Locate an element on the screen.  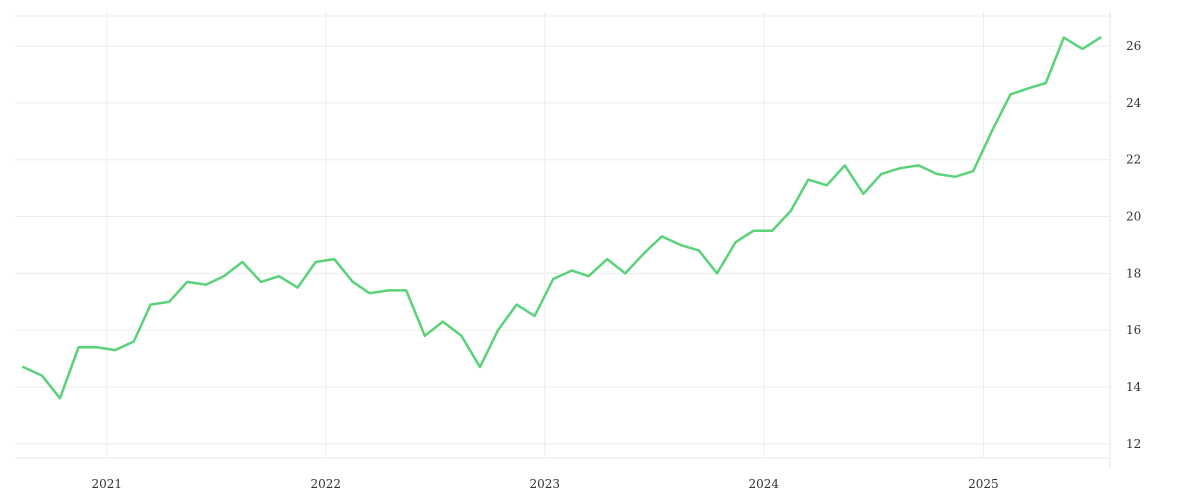
x-tick-label: 2022 is located at coordinates (326, 484).